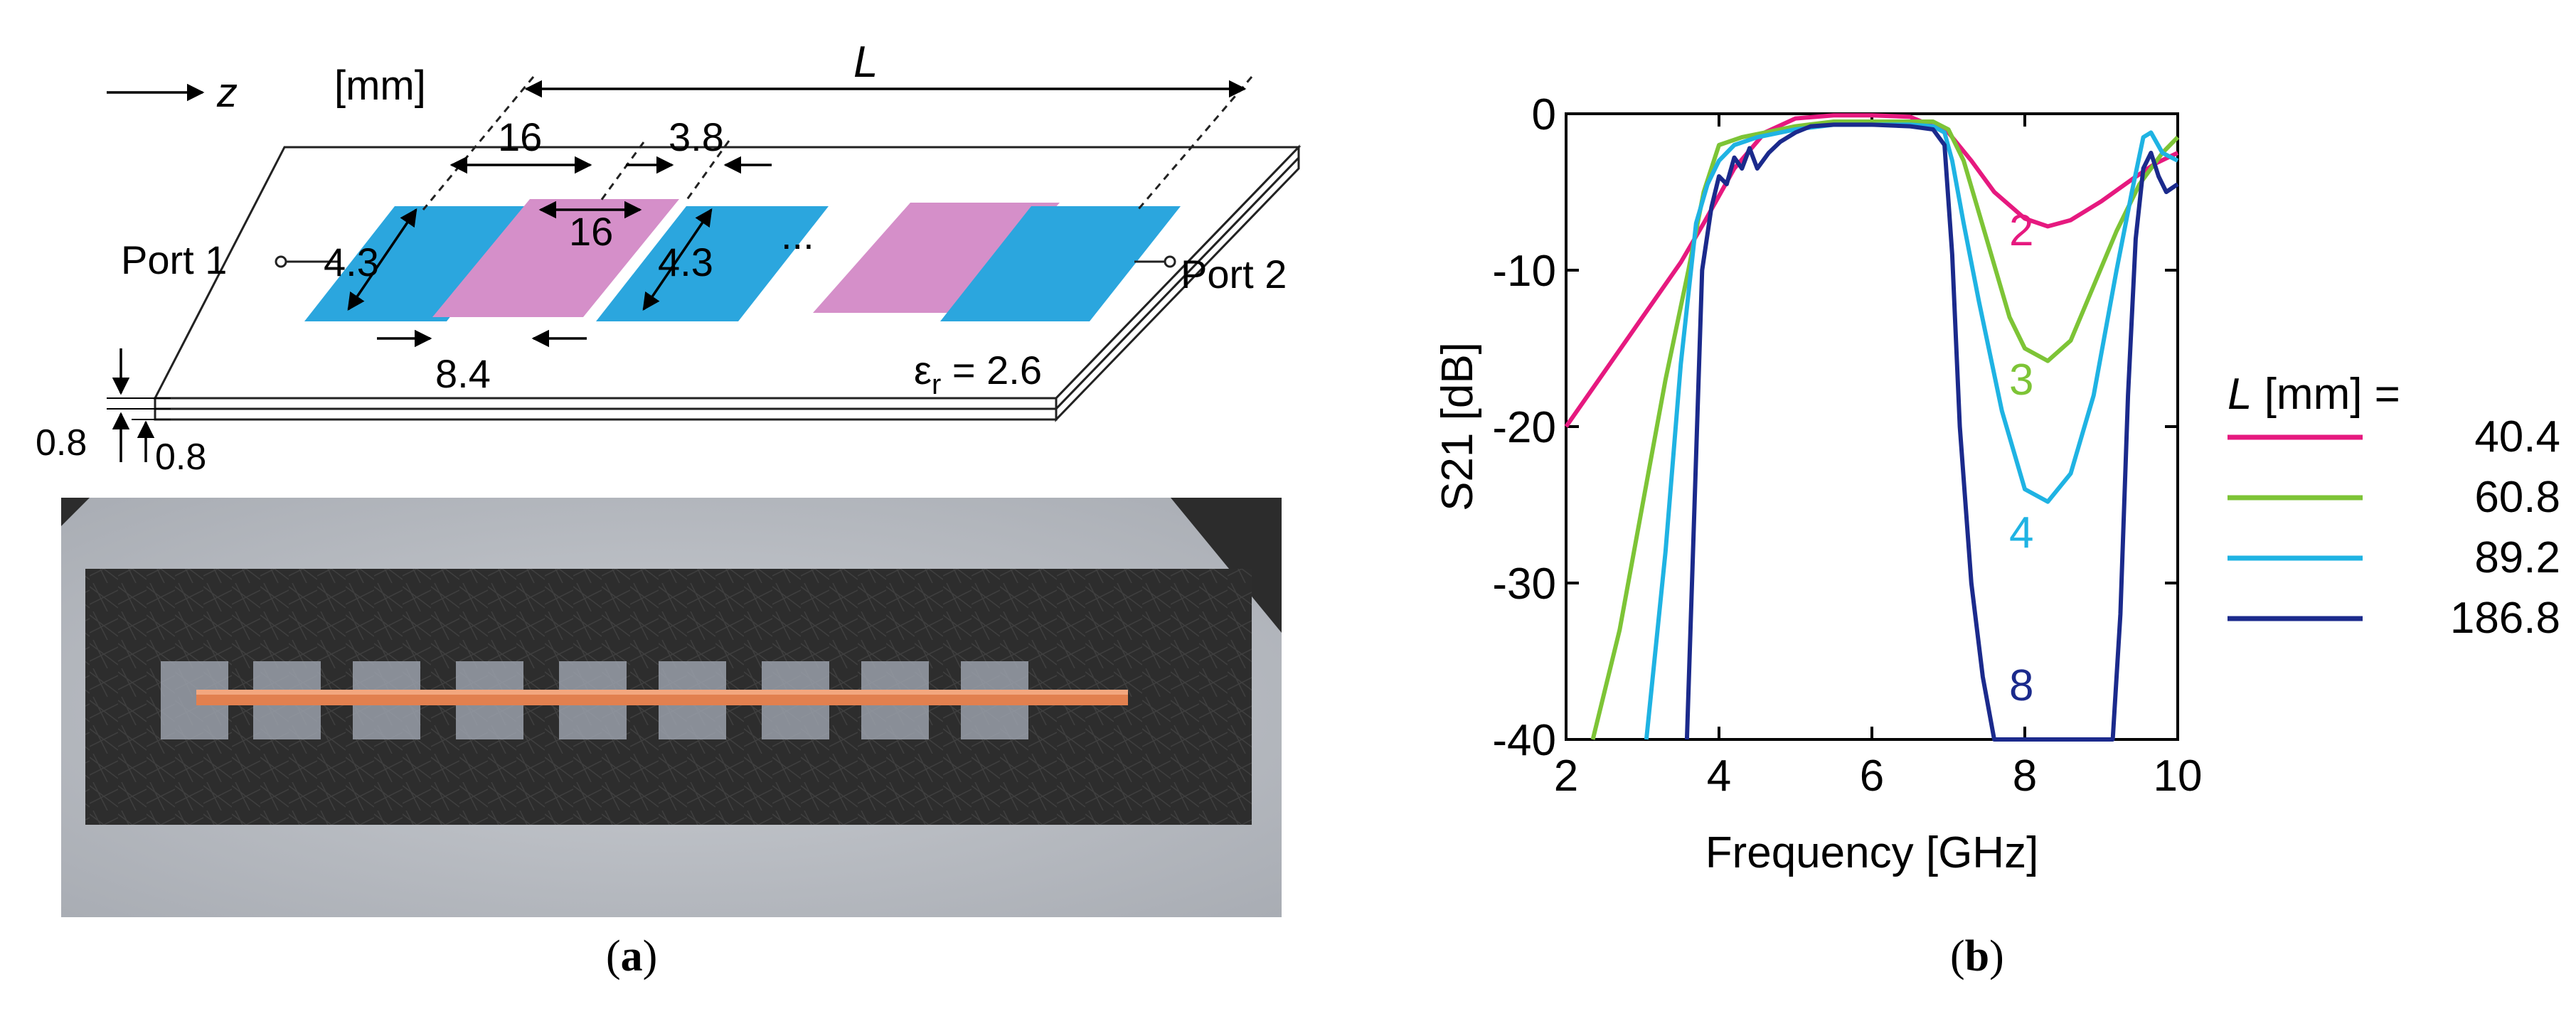 This screenshot has height=1021, width=2576. I want to click on y-tick-label: -10, so click(1524, 271).